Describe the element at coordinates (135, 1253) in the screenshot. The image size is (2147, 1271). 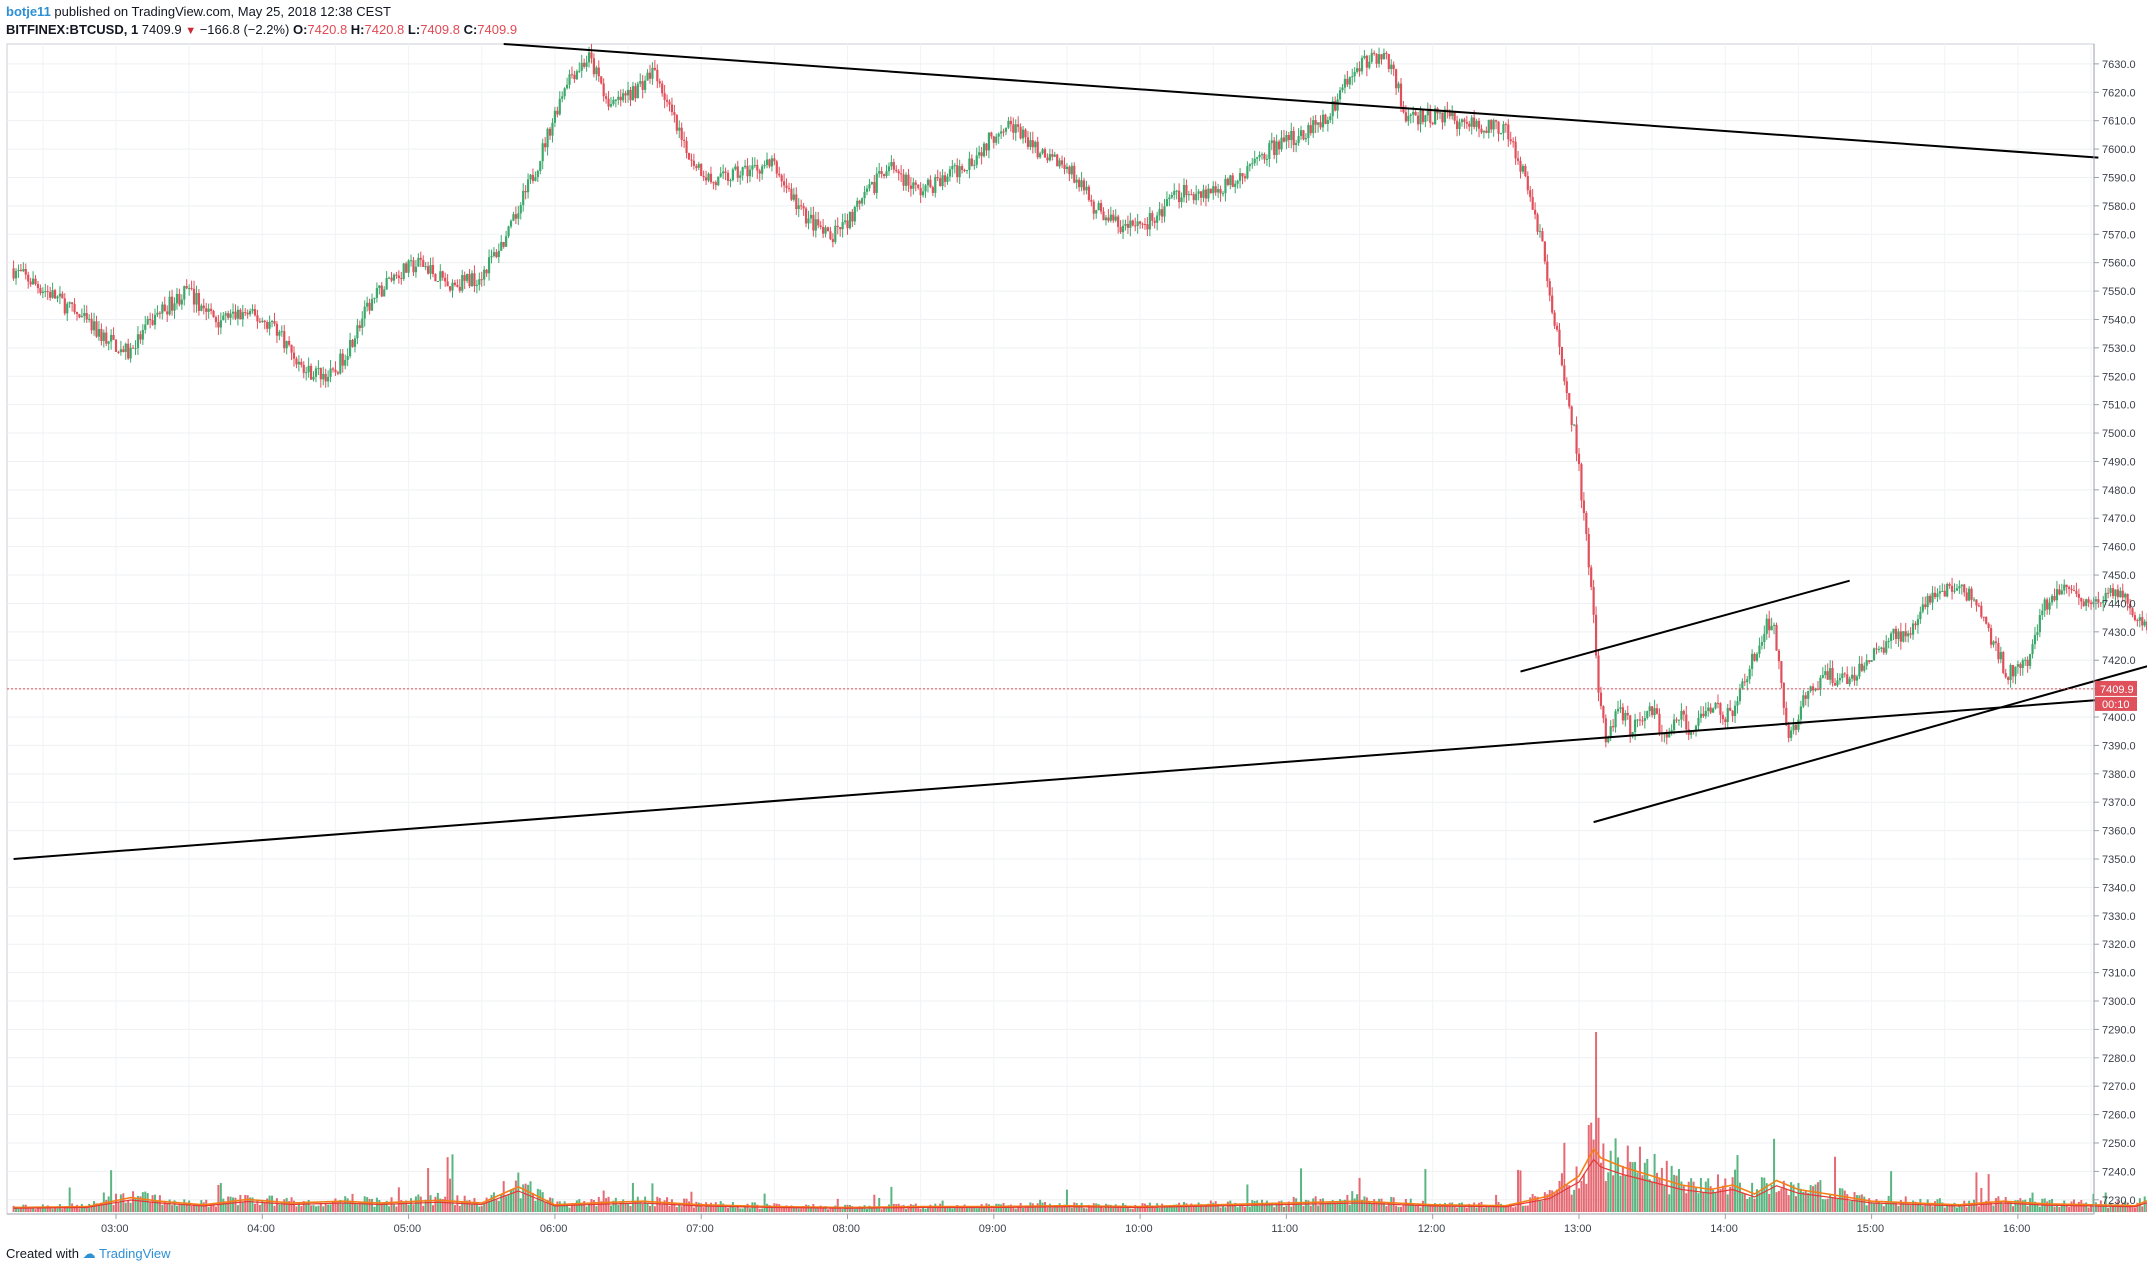
I see `tradingview-brand: TradingView` at that location.